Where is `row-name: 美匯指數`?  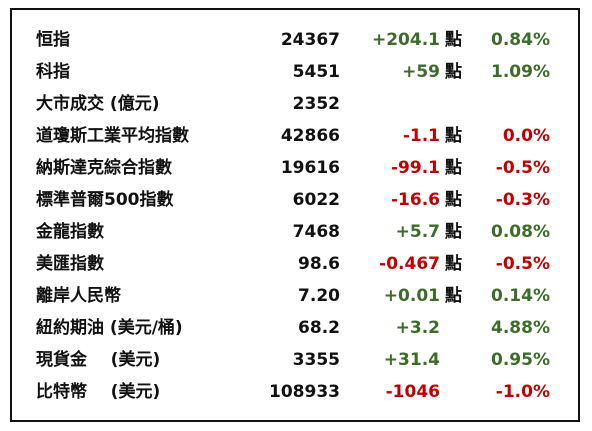 row-name: 美匯指數 is located at coordinates (70, 264).